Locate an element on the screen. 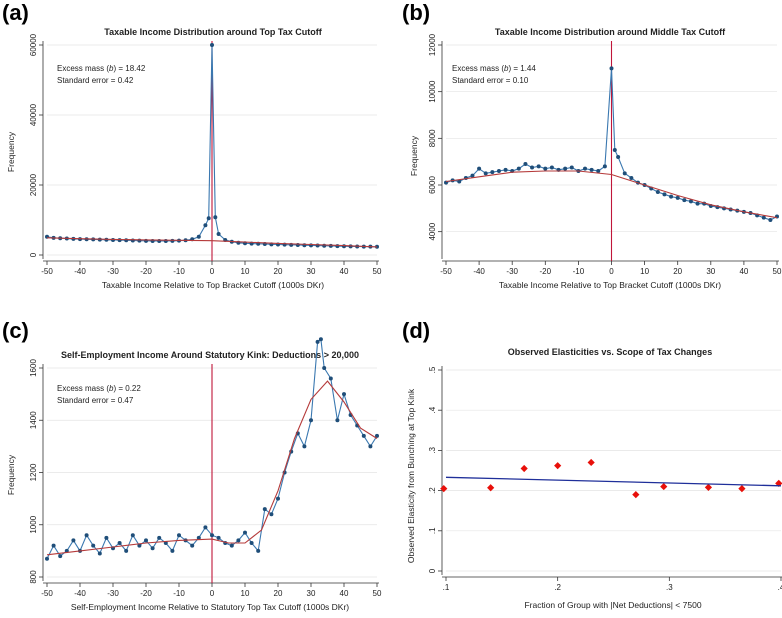  panel-a-xtick-label: -20 is located at coordinates (146, 271).